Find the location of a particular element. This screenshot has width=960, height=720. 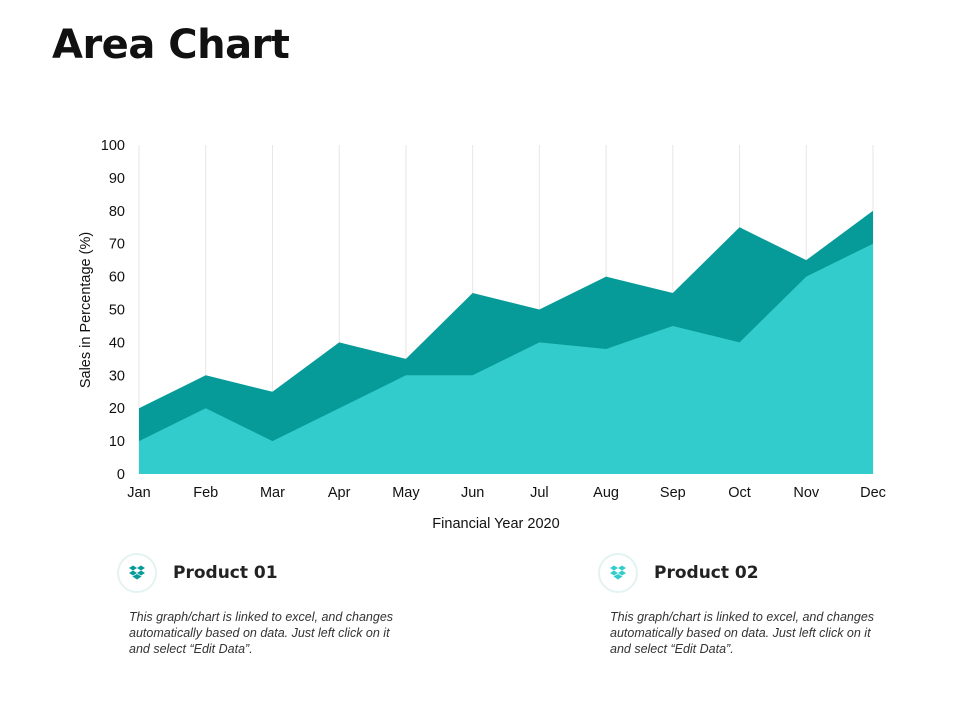

page-title: Area Chart is located at coordinates (171, 45).